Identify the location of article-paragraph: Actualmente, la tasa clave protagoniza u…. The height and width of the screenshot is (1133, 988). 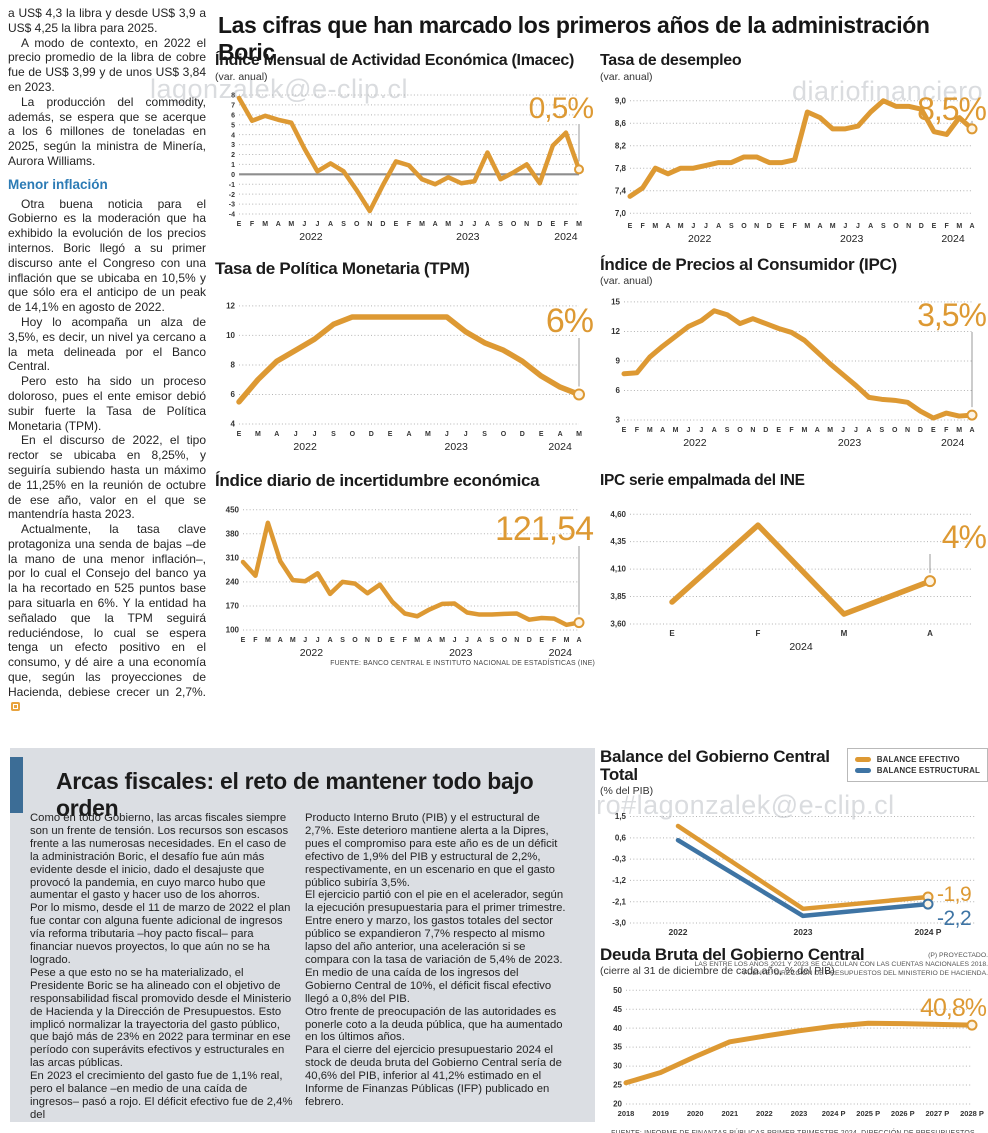
(107, 618).